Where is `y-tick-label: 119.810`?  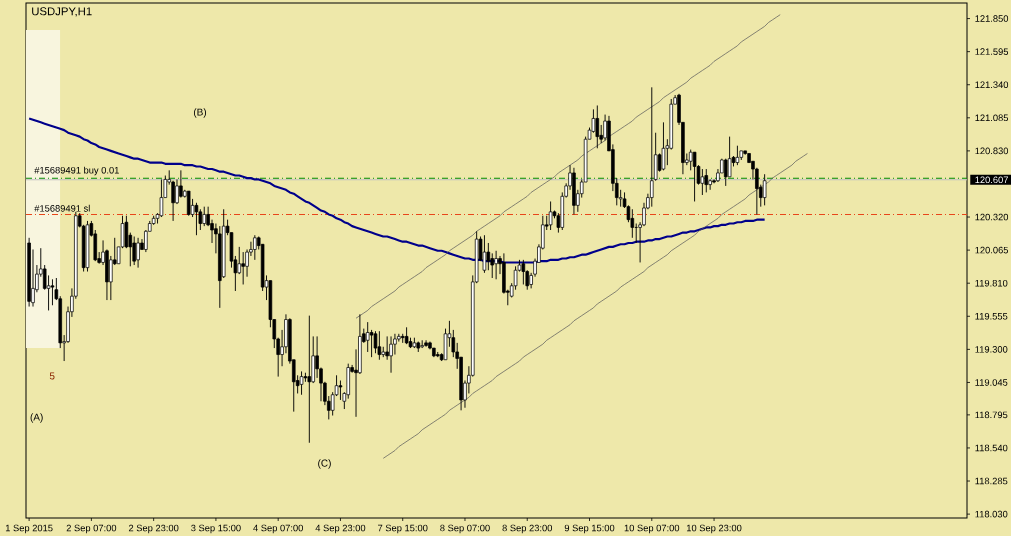
y-tick-label: 119.810 is located at coordinates (991, 283).